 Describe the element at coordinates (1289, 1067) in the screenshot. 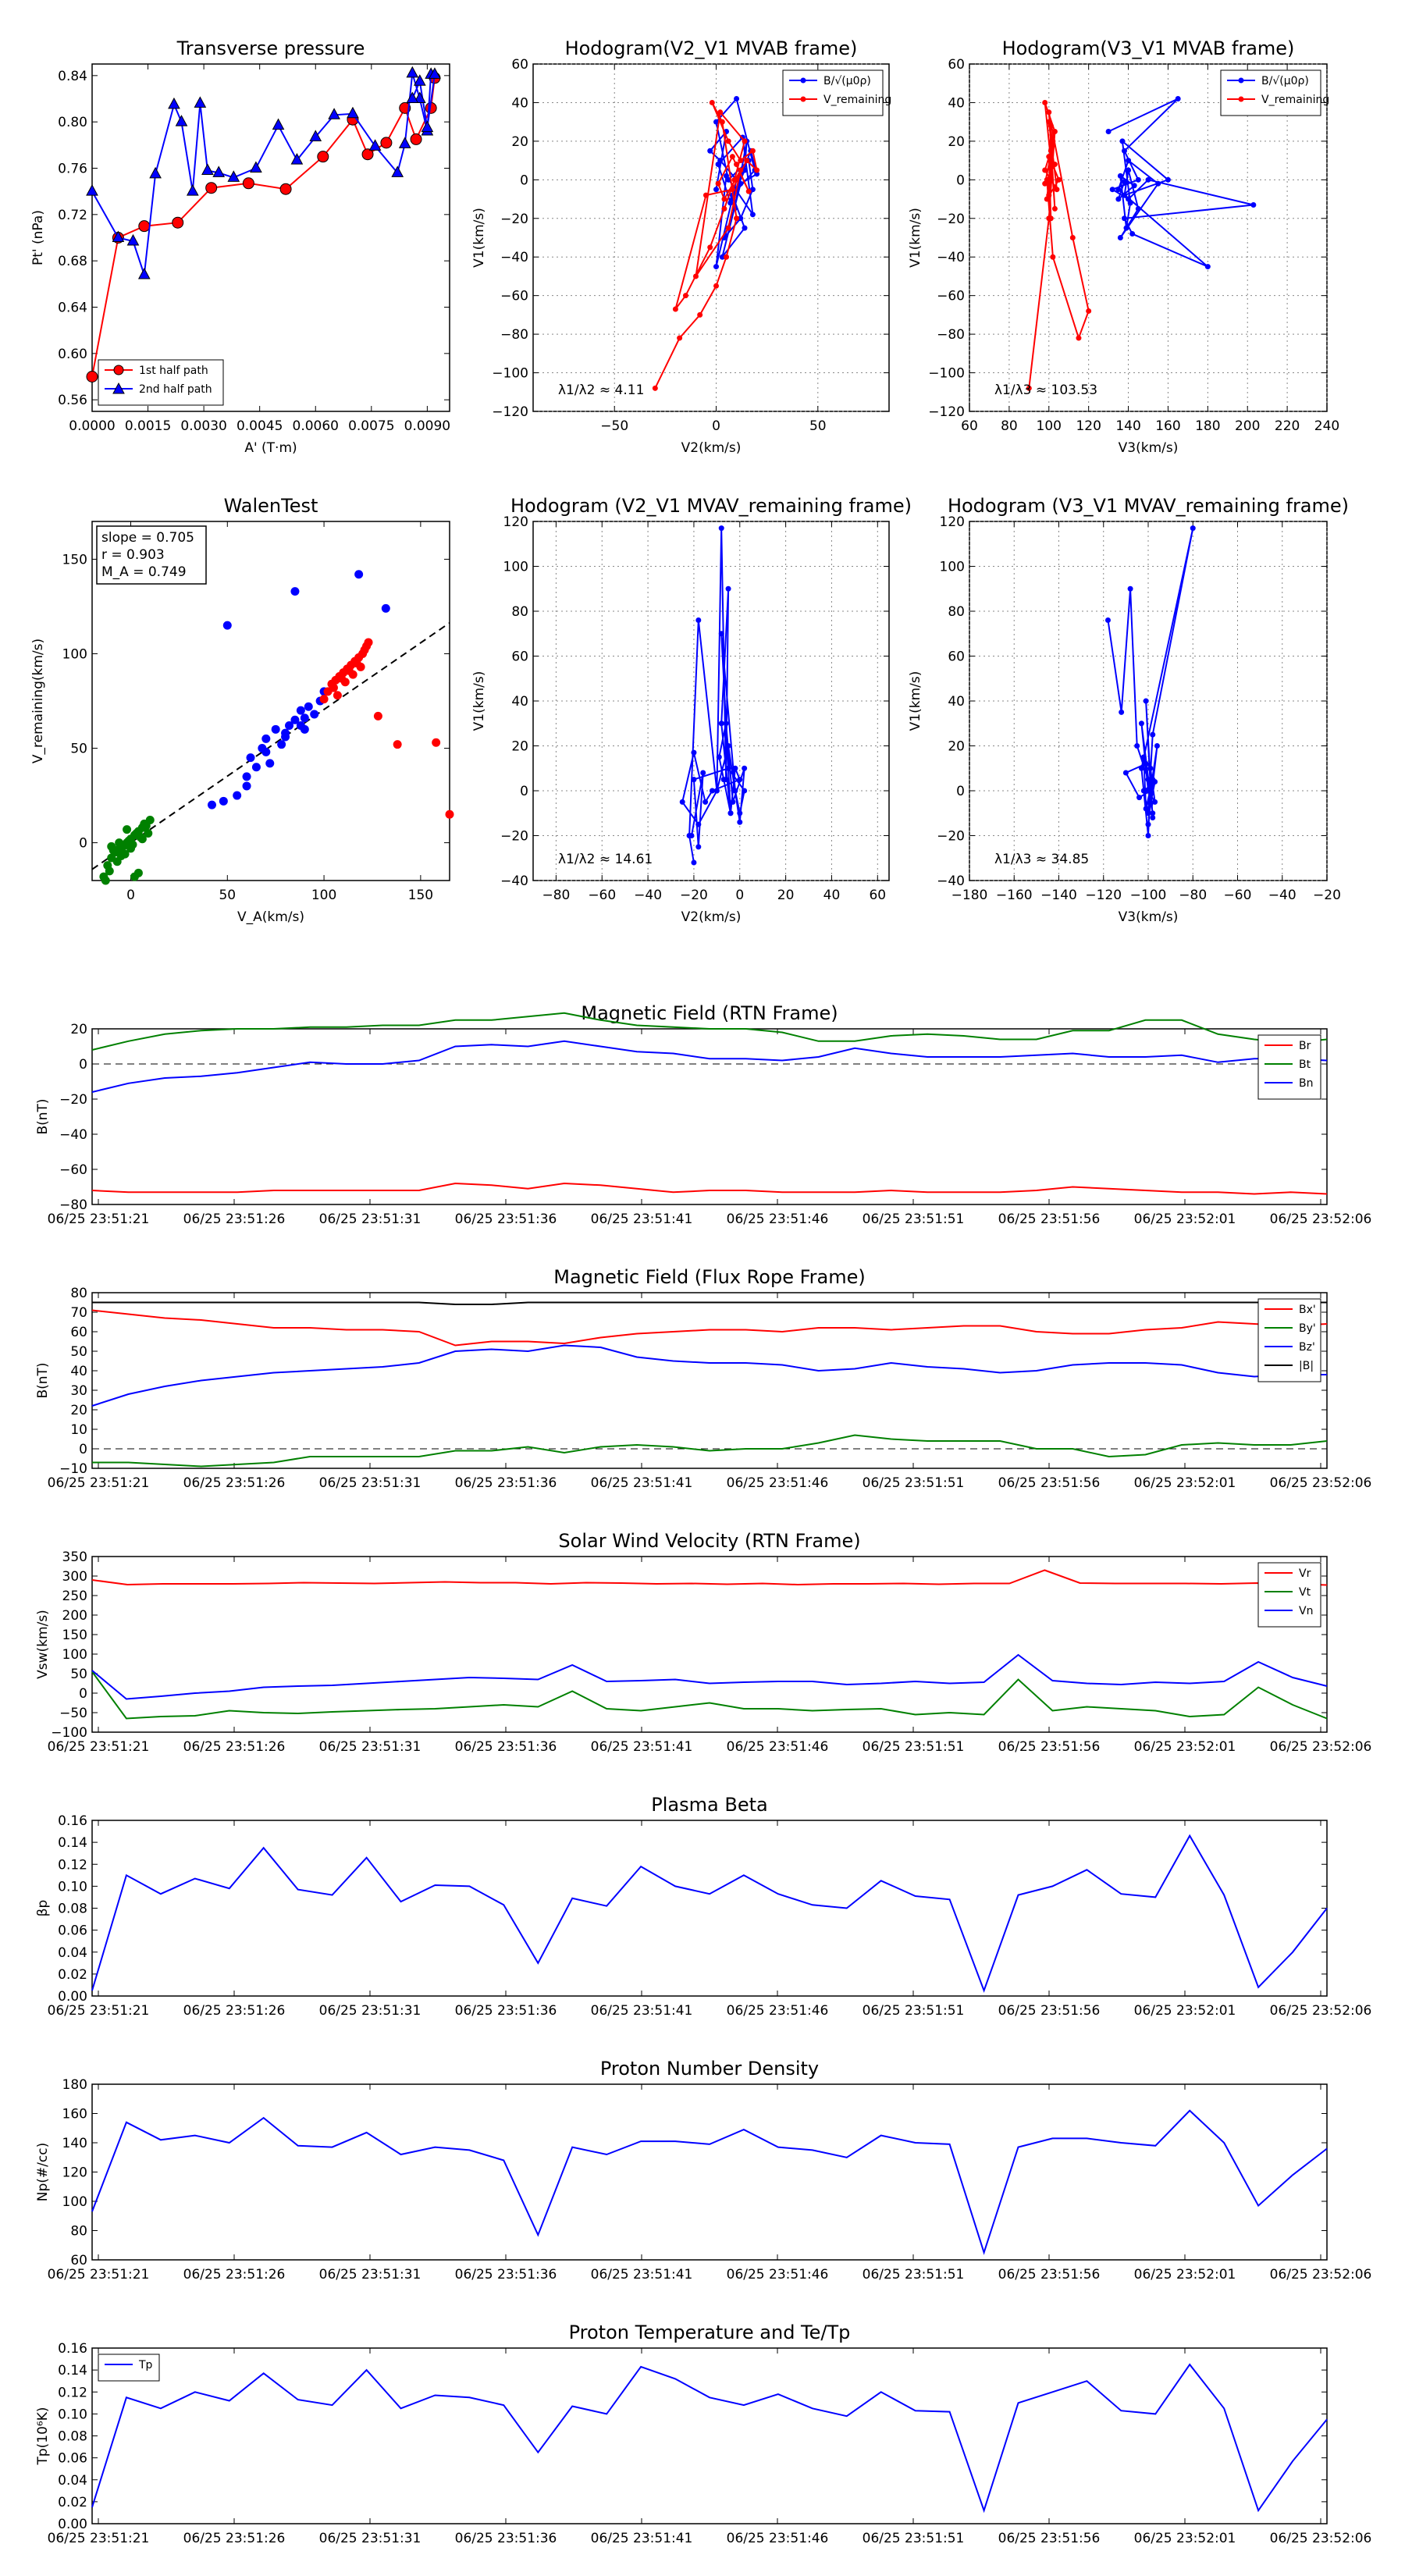

I see `legend: Br Bt Bn` at that location.